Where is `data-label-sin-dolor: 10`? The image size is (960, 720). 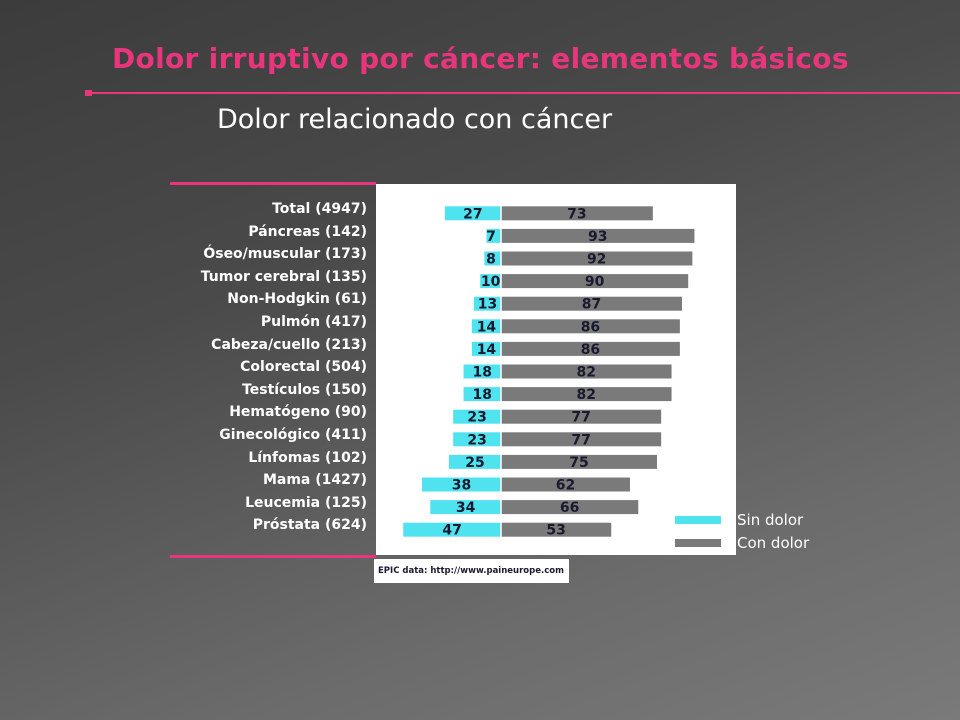
data-label-sin-dolor: 10 is located at coordinates (491, 282).